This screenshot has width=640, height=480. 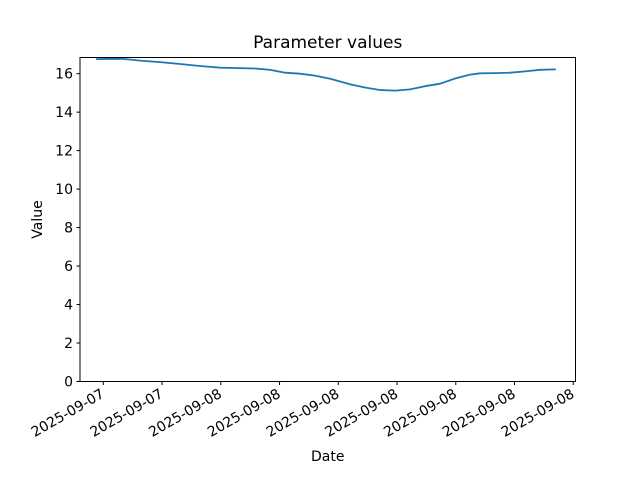 What do you see at coordinates (68, 267) in the screenshot?
I see `y-tick-label: 6` at bounding box center [68, 267].